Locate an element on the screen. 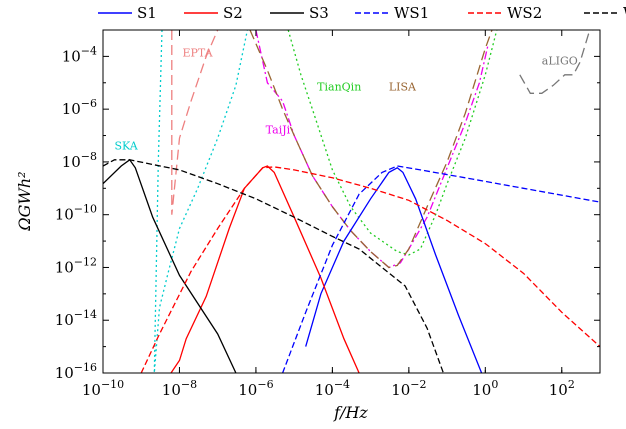  y-axis-title: ΩGWh² is located at coordinates (24, 201).